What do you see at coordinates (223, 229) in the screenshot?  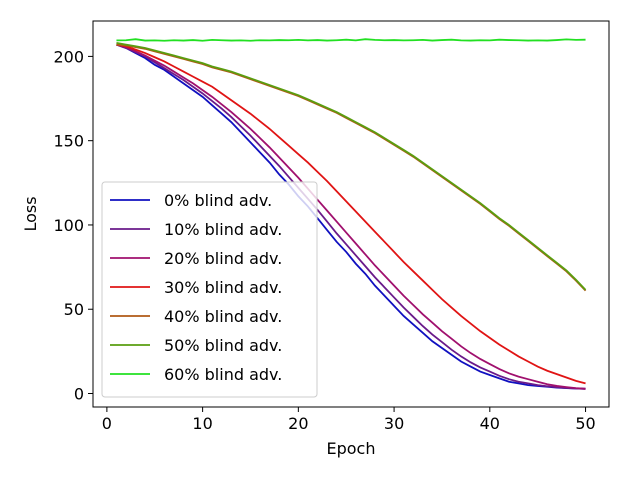 I see `legend-label: 10% blind adv.` at bounding box center [223, 229].